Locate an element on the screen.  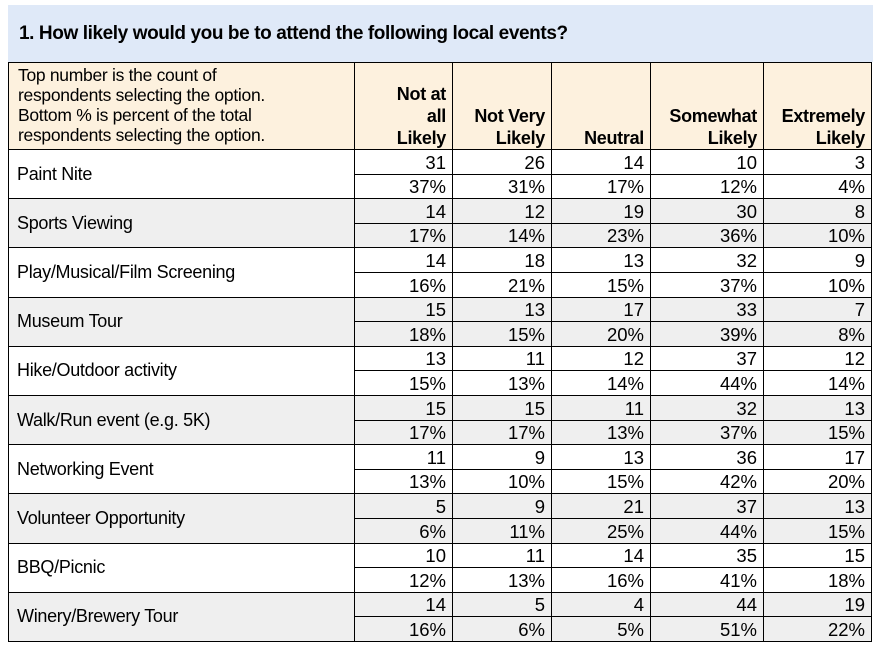
table-row-percents: 18% 15% 20% 39% 8% is located at coordinates (440, 334).